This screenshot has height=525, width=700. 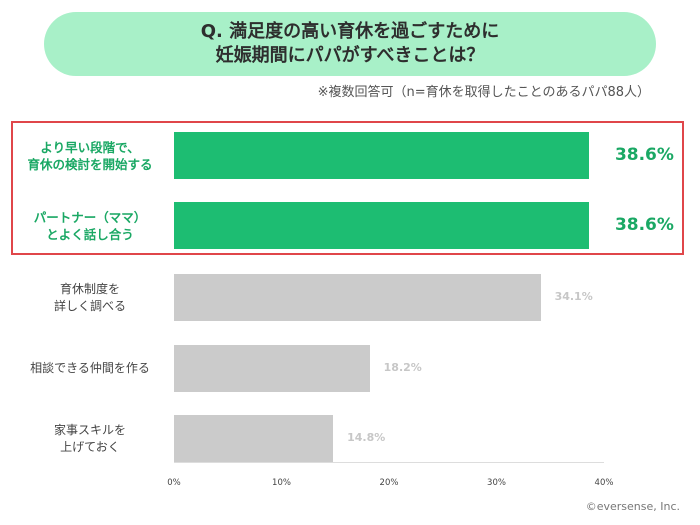 What do you see at coordinates (89, 305) in the screenshot?
I see `category-label-line: 詳しく調べる` at bounding box center [89, 305].